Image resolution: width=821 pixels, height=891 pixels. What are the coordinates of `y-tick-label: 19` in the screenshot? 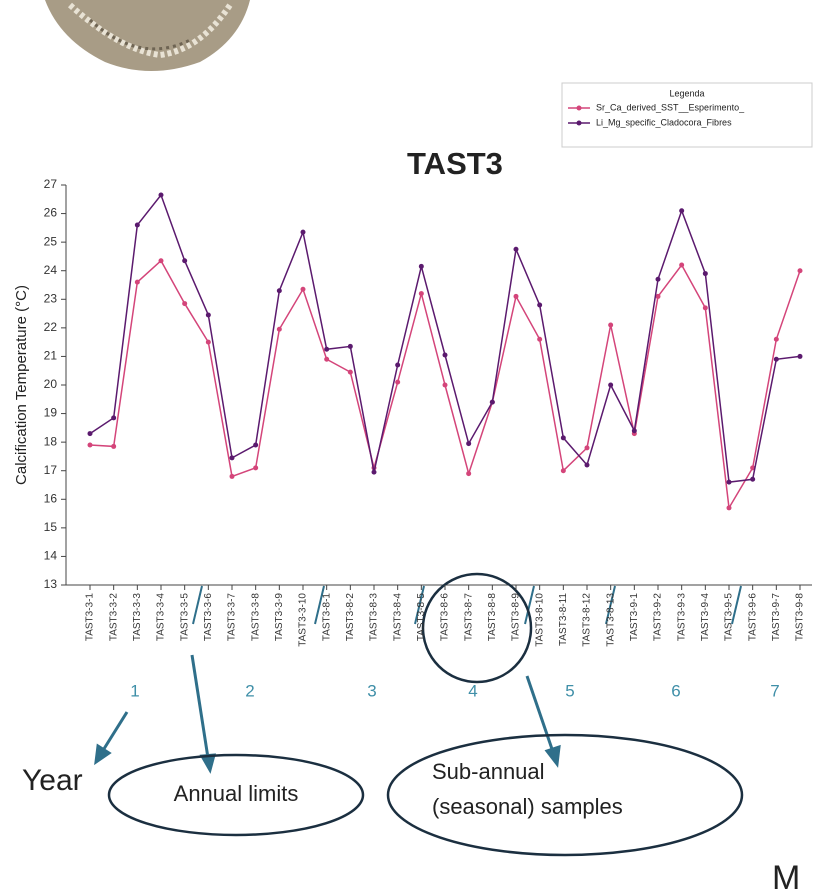 It's located at (51, 413).